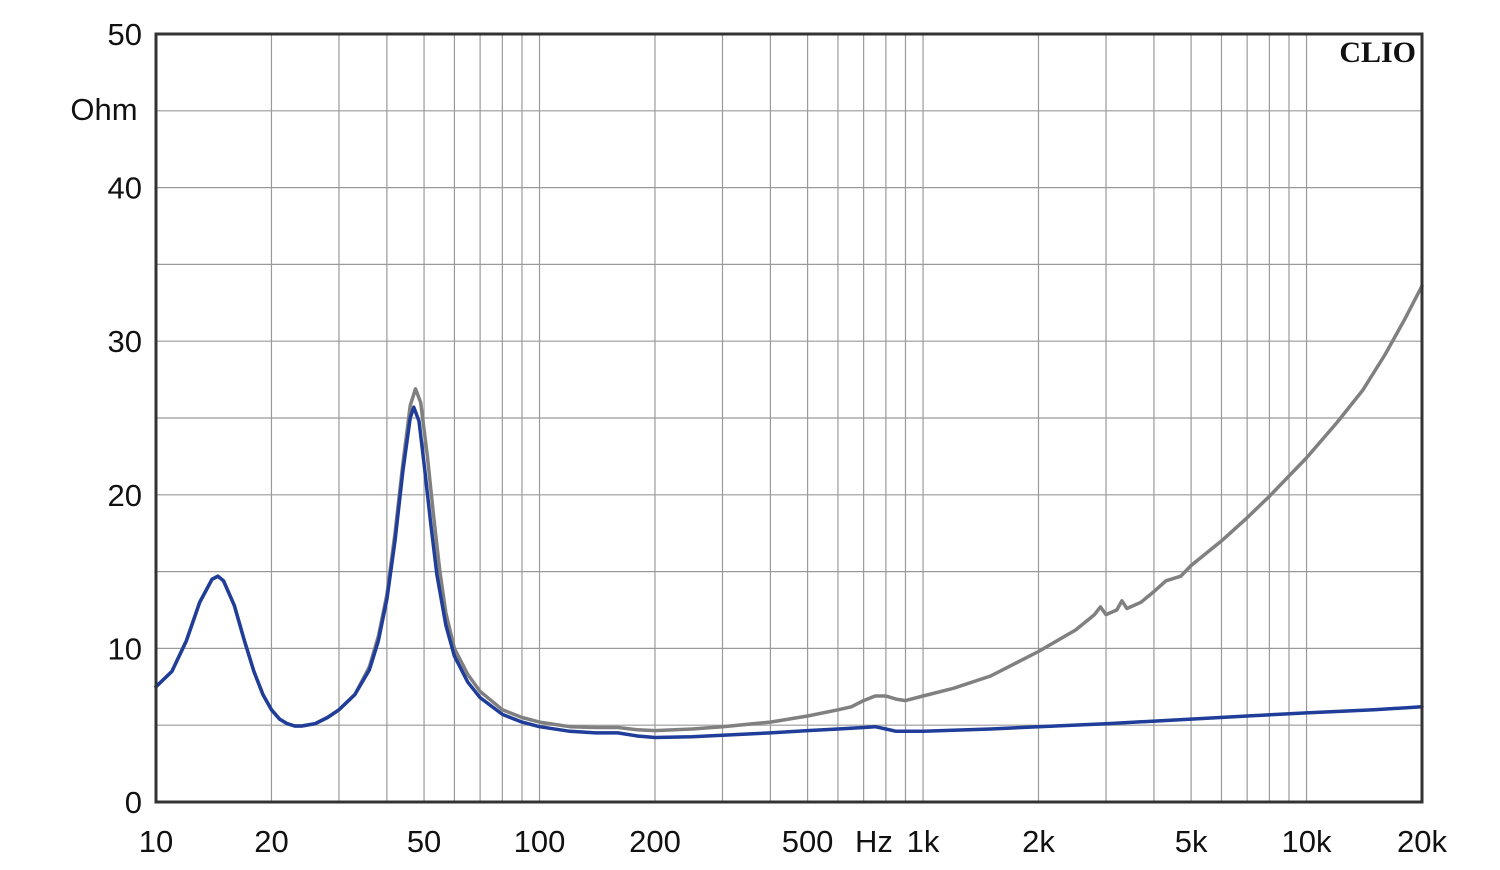 Image resolution: width=1500 pixels, height=870 pixels. I want to click on y-axis-unit-label: Ohm, so click(103, 109).